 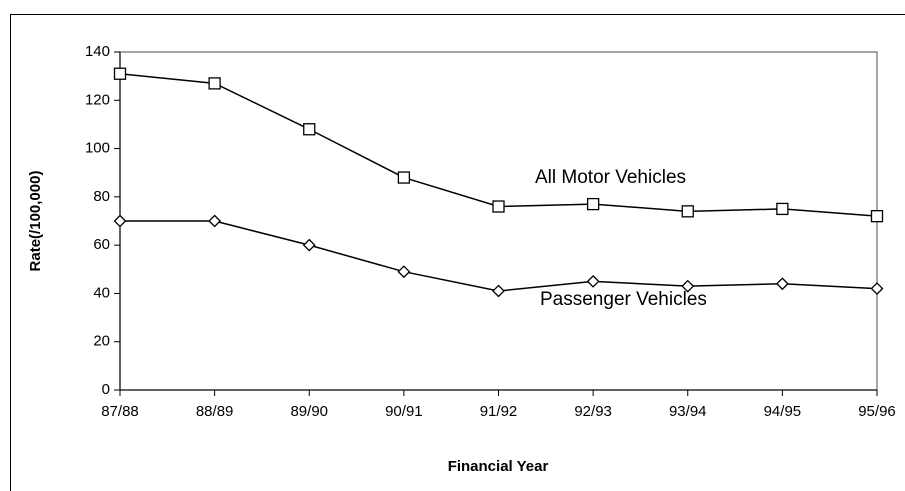 I want to click on x-tick-label: 93/94, so click(x=688, y=411).